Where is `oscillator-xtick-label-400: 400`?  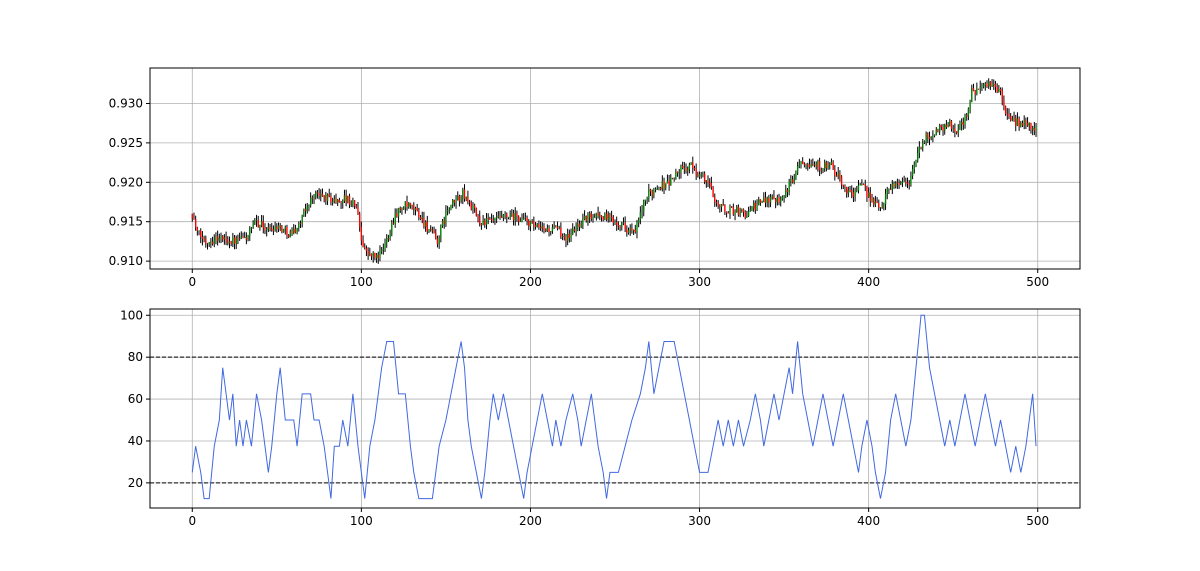
oscillator-xtick-label-400: 400 is located at coordinates (868, 521).